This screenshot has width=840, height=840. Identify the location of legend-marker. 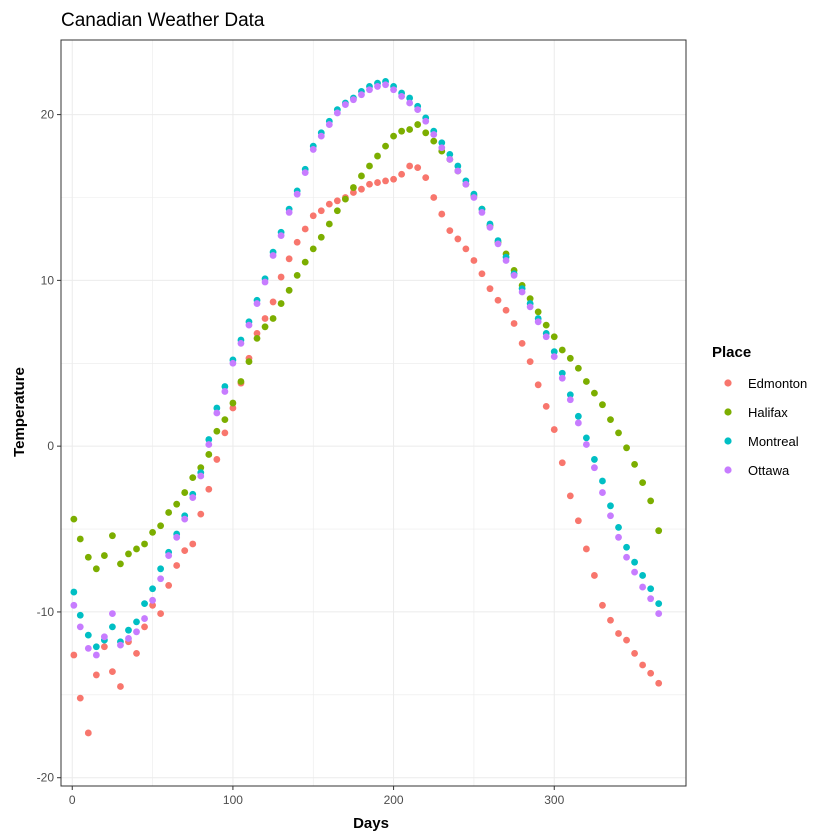
(728, 383).